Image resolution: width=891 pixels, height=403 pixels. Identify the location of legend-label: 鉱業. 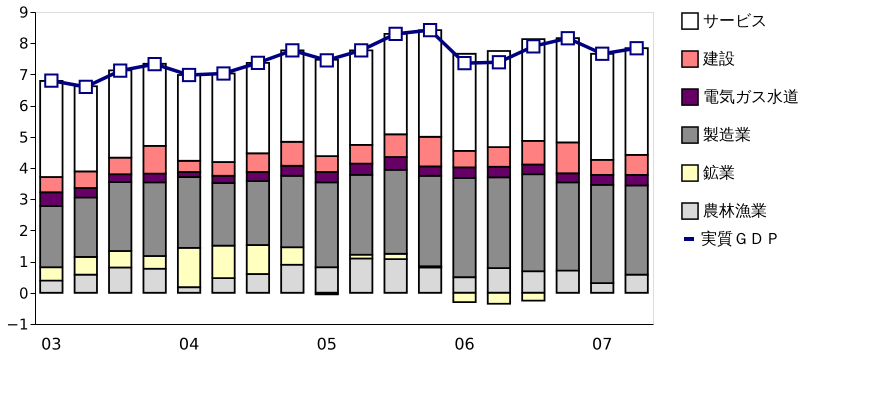
(719, 172).